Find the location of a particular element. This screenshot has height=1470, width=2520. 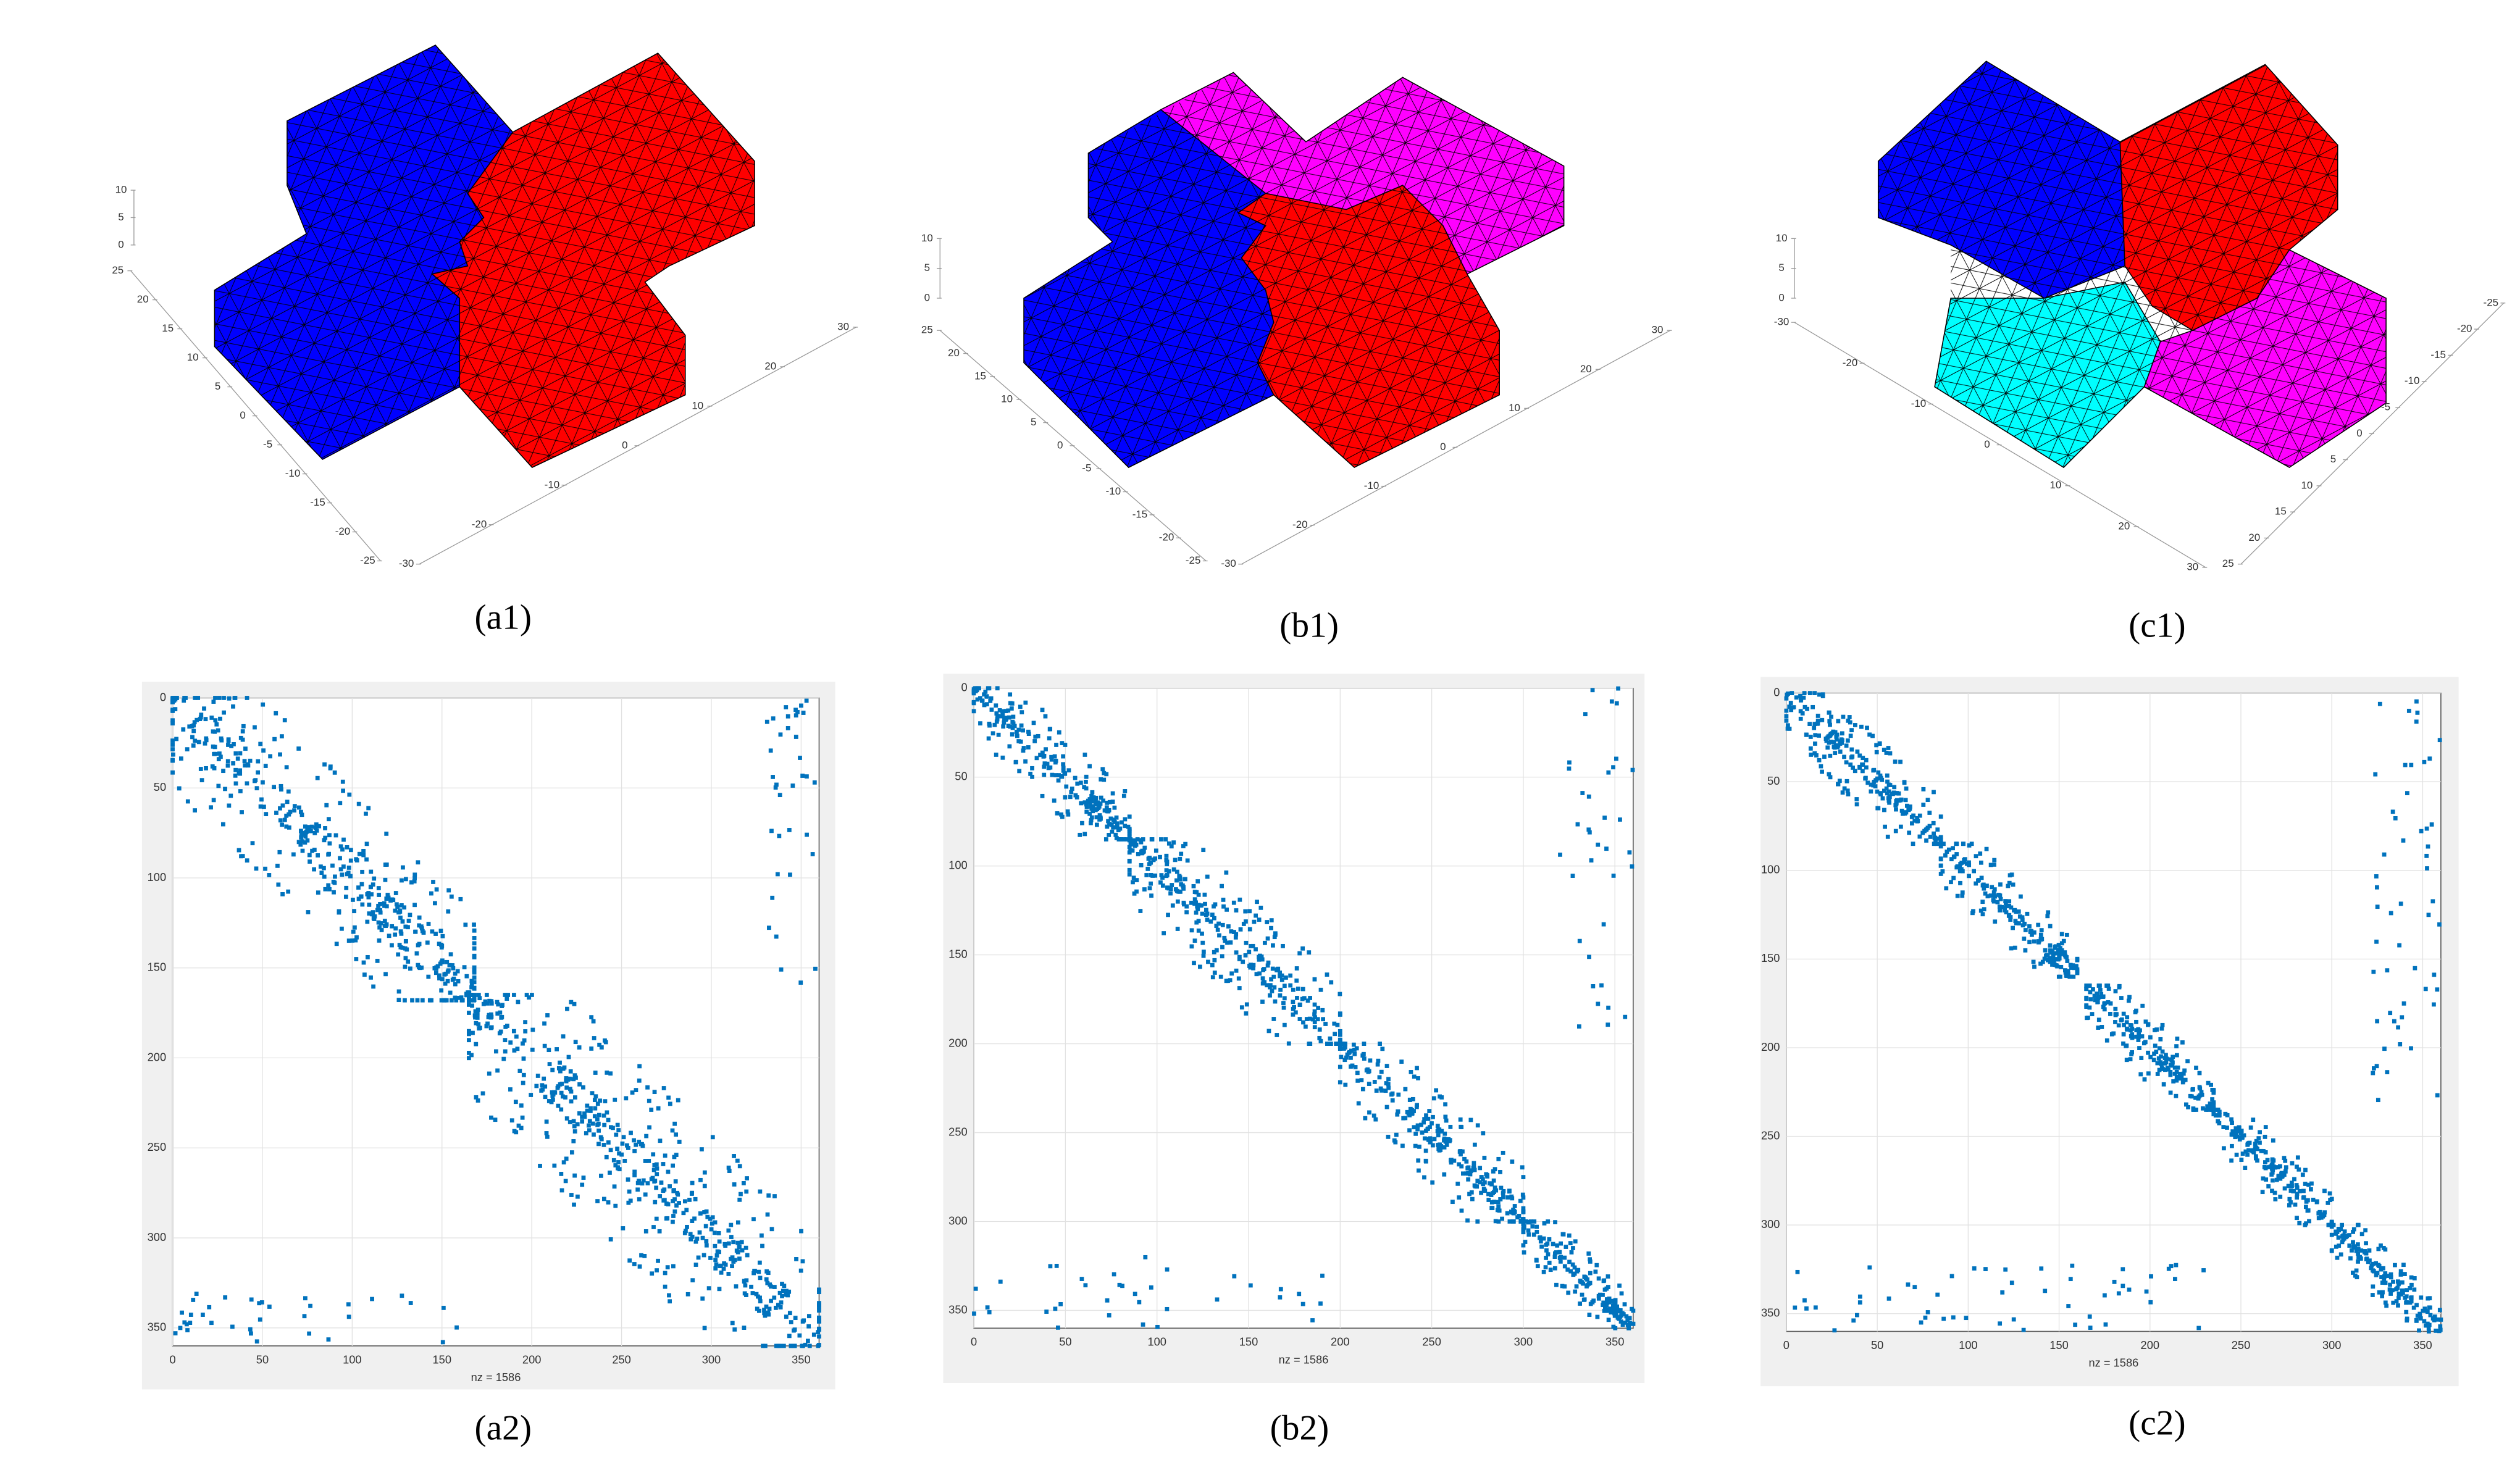

x-tick-label: 50 is located at coordinates (1065, 1341).